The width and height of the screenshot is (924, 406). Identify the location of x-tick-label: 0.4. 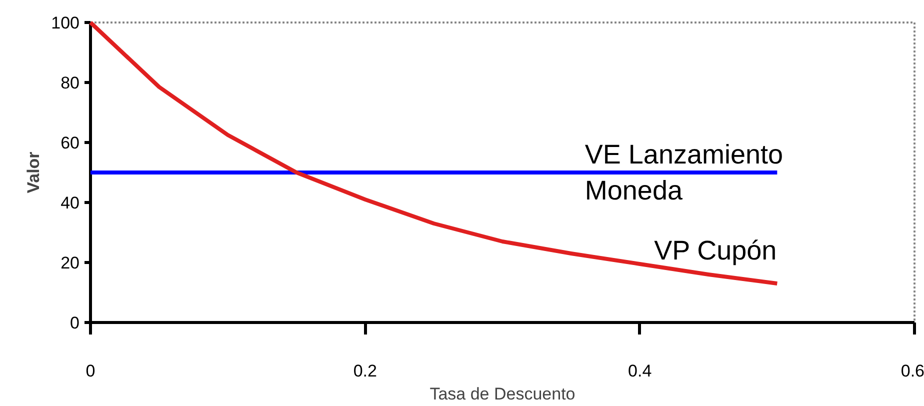
(640, 371).